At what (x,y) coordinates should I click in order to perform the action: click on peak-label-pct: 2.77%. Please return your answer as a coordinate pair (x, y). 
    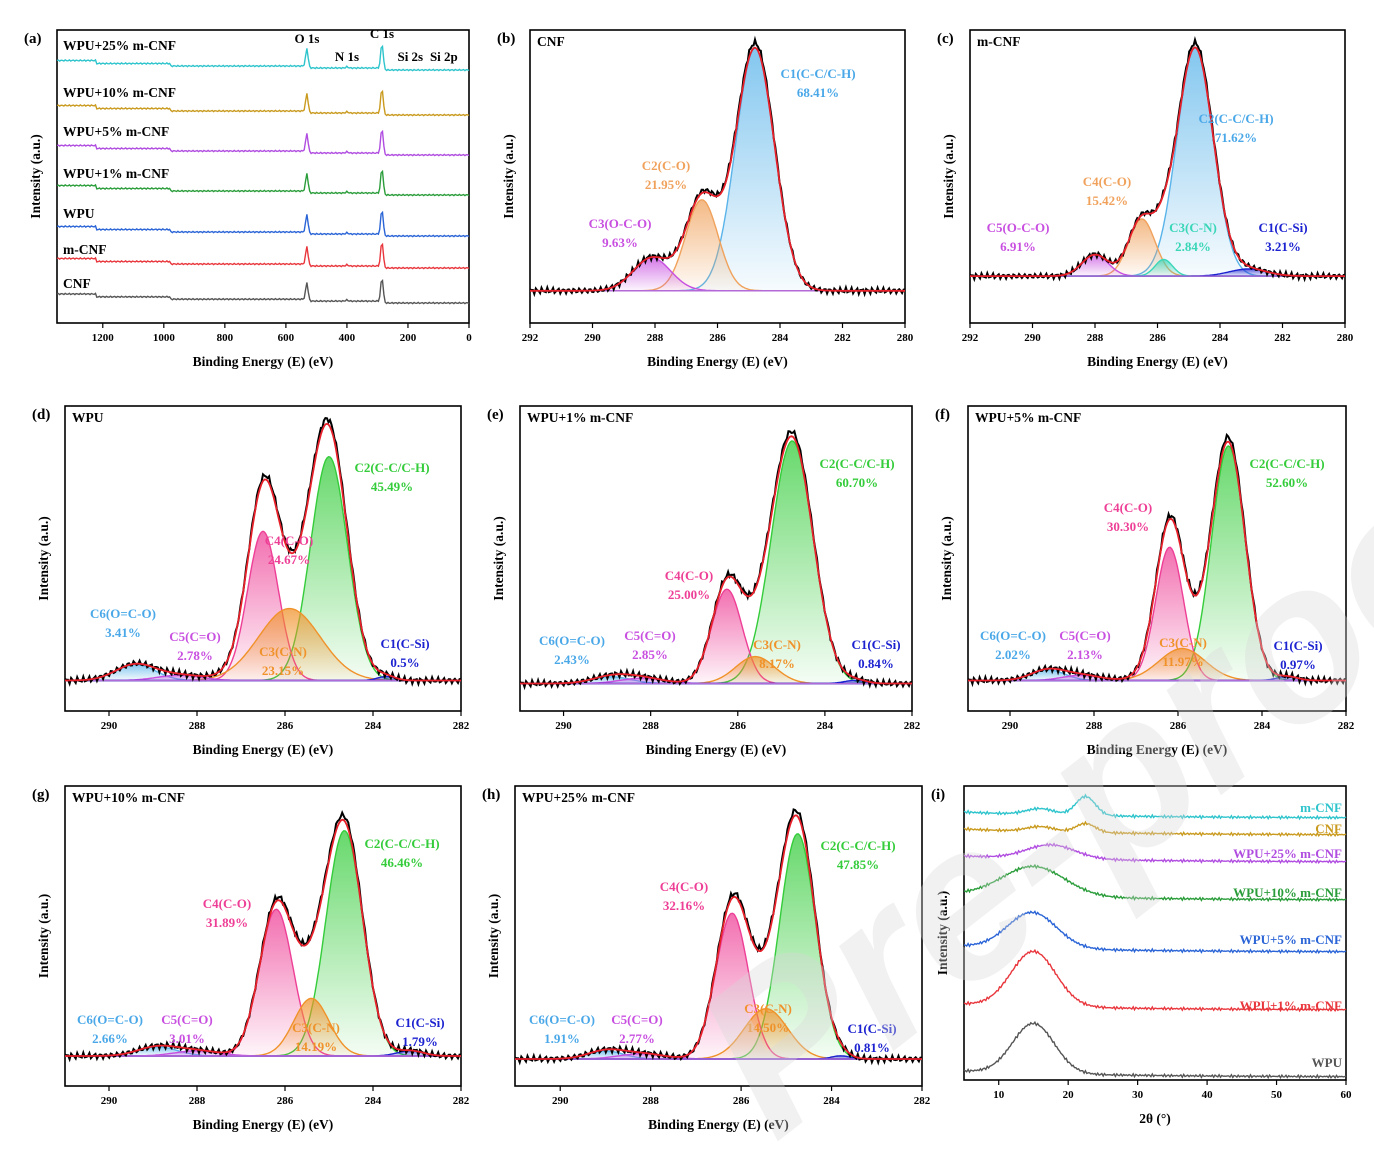
    Looking at the image, I should click on (637, 1038).